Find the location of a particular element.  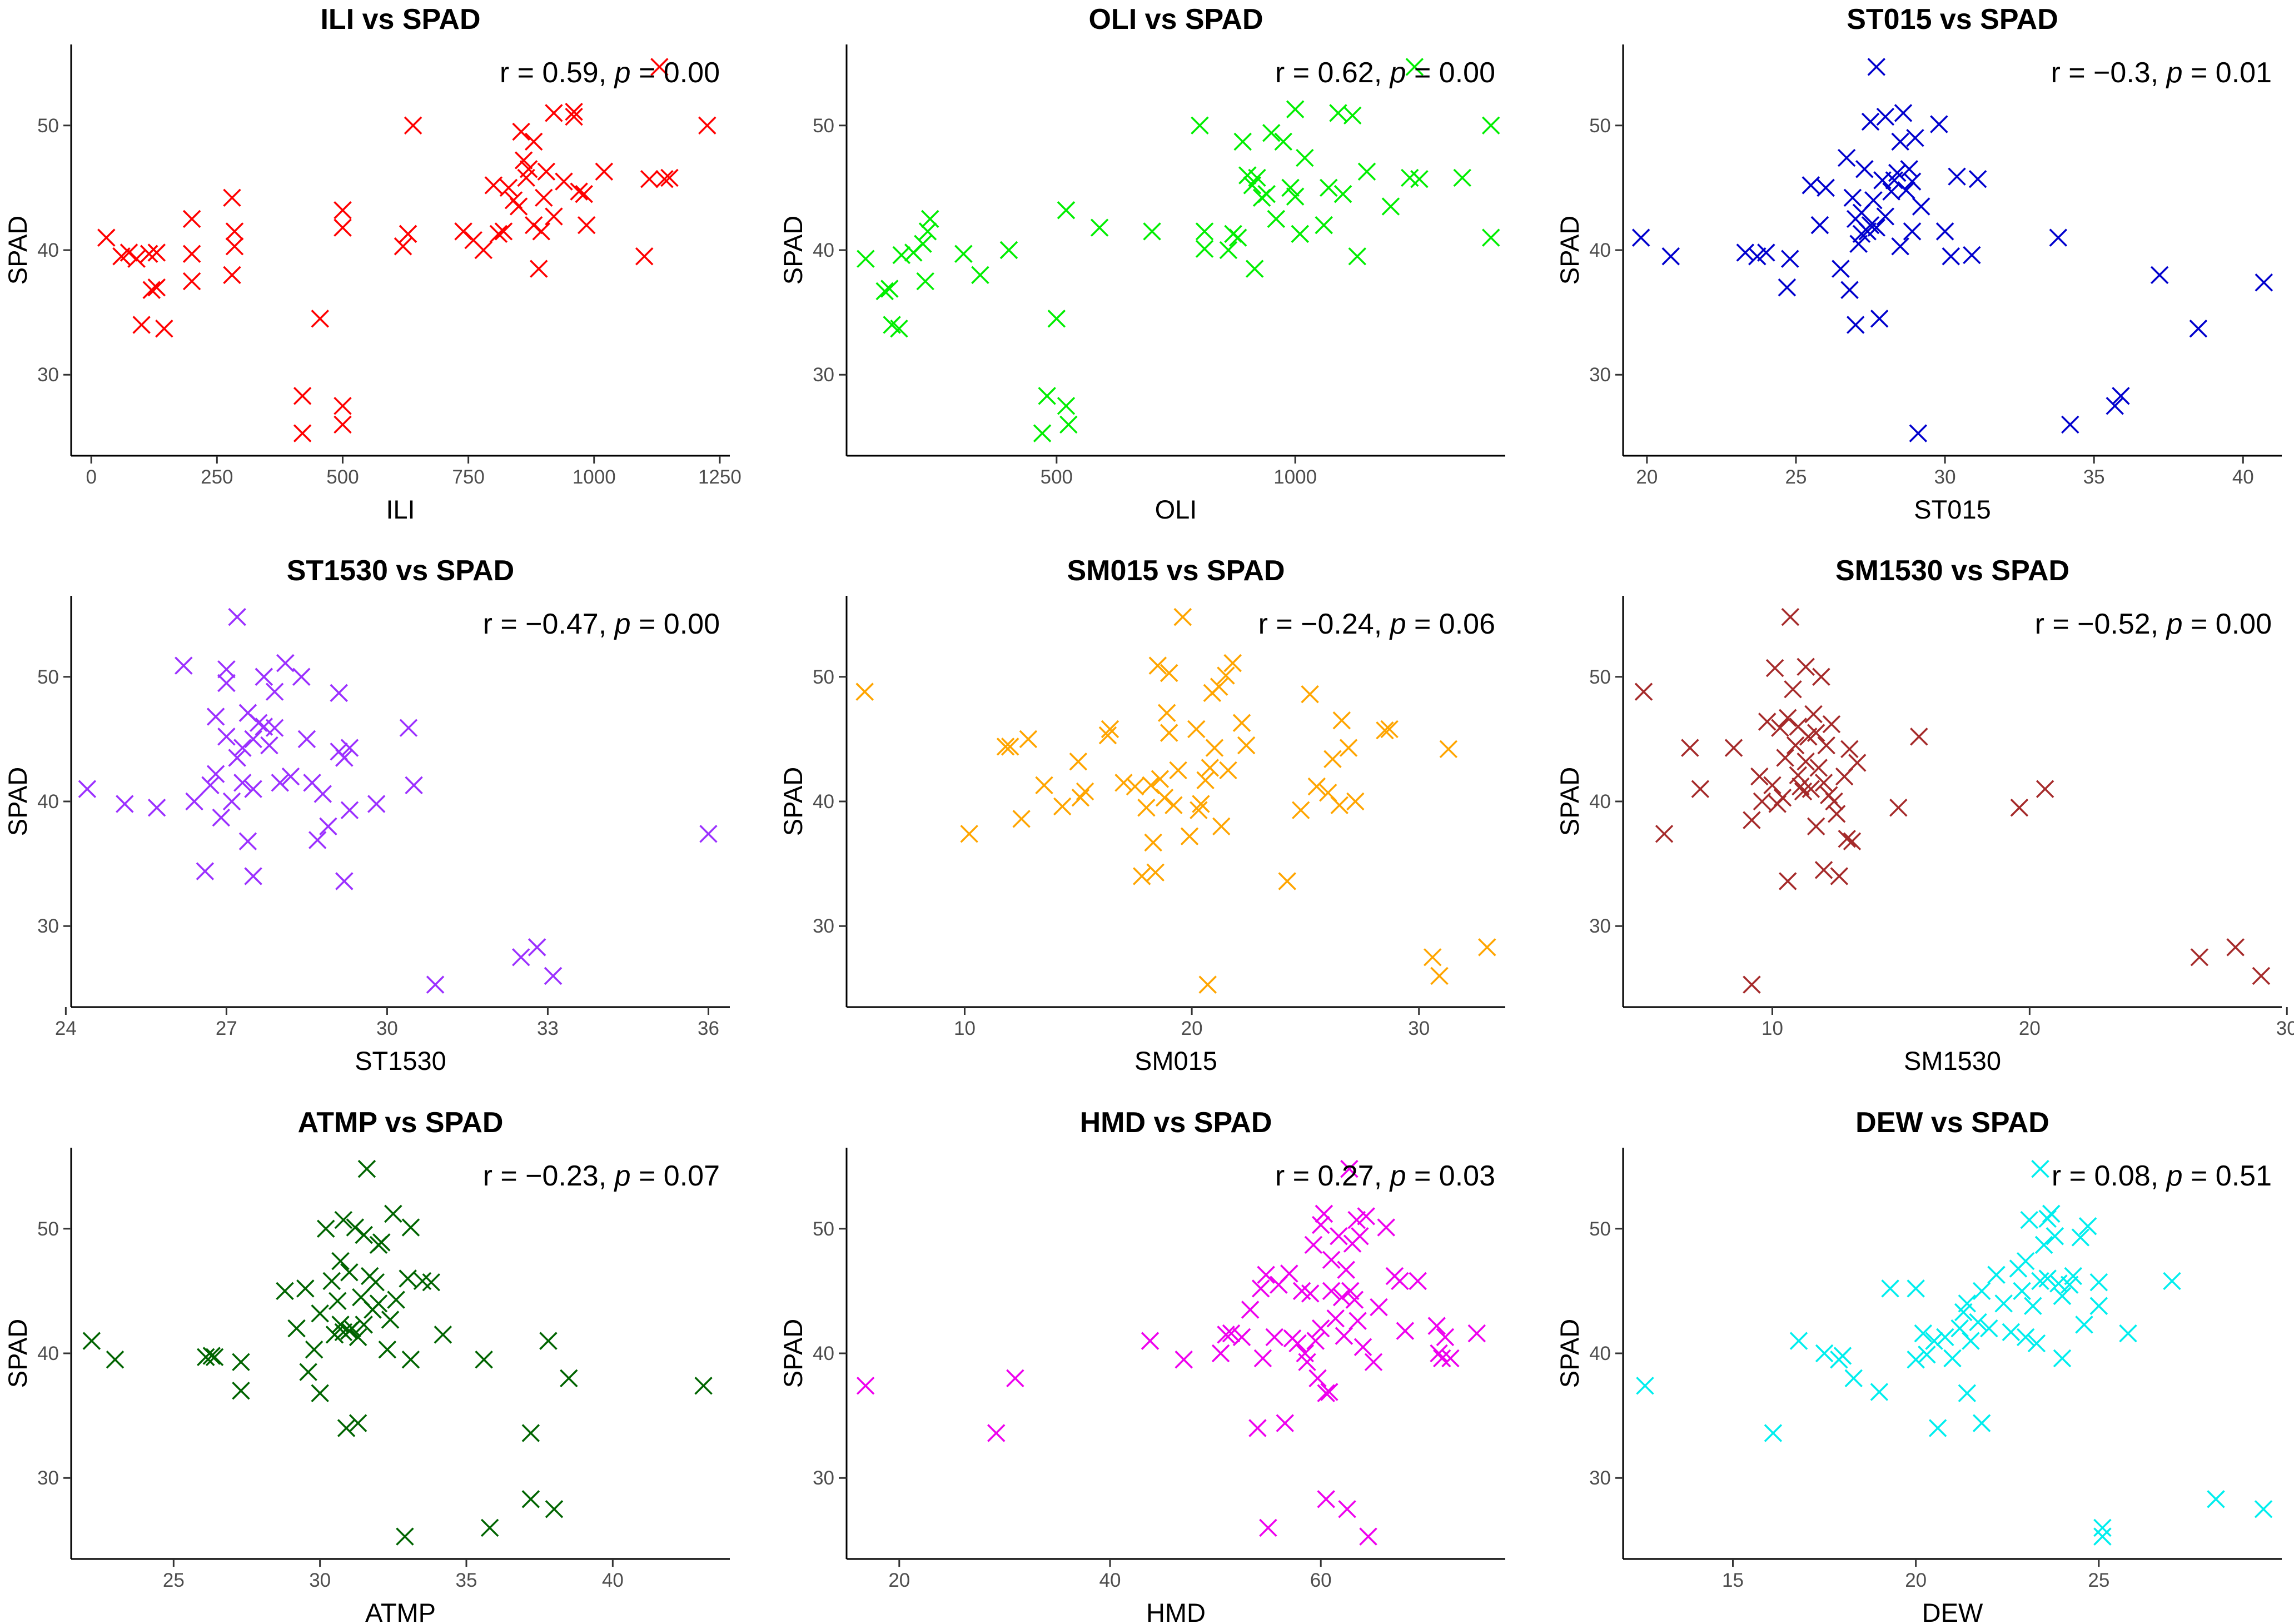

y-axis-label: SPAD is located at coordinates (17, 801).